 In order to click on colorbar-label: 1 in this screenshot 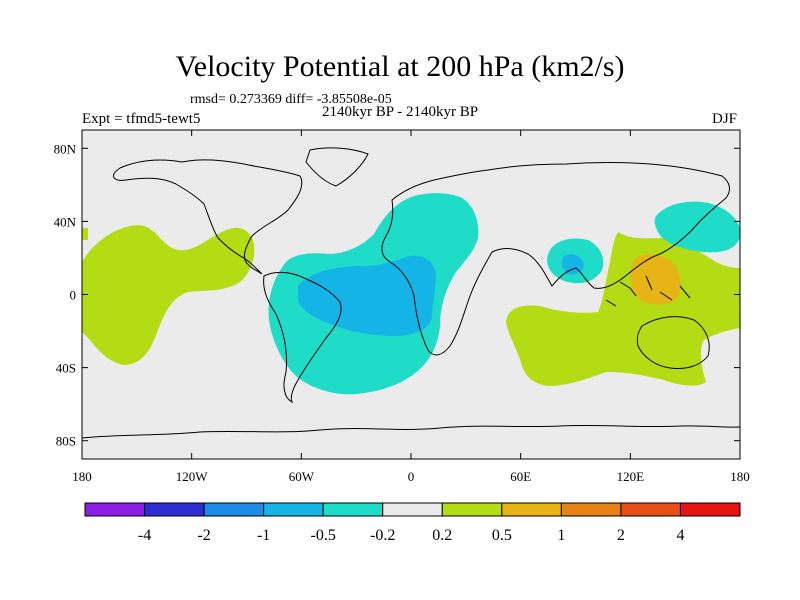, I will do `click(561, 535)`.